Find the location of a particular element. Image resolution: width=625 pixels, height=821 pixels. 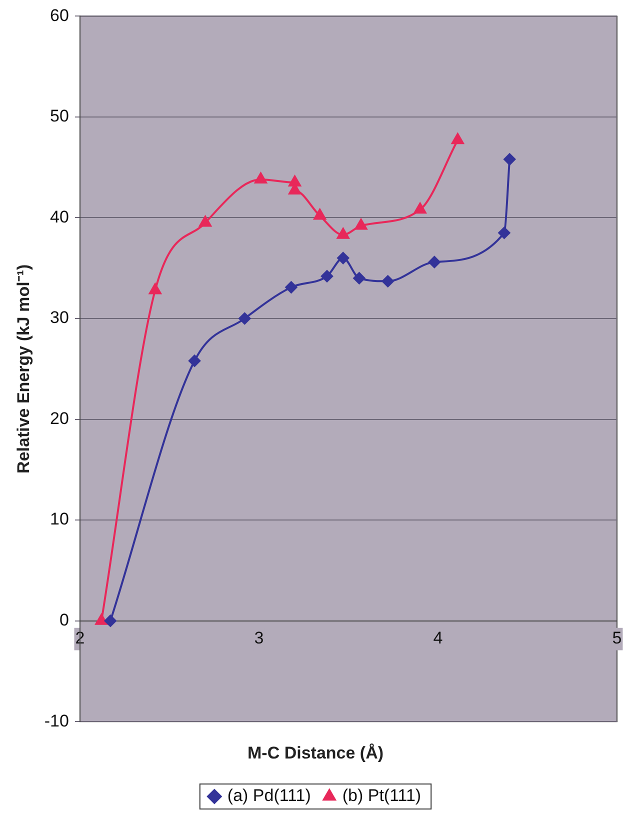

y-tick-label: 50 is located at coordinates (59, 116).